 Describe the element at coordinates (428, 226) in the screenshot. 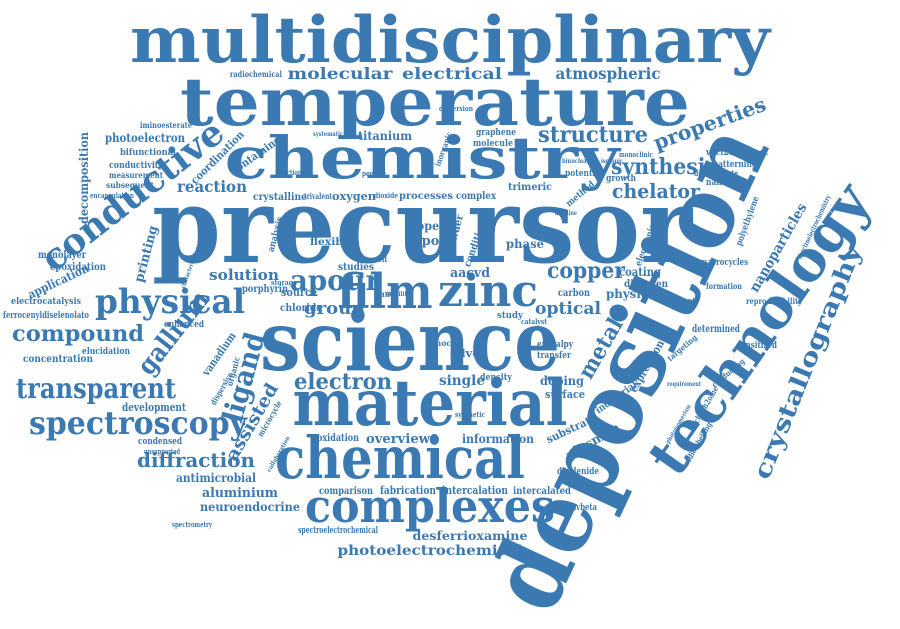

I see `word-doped: doped` at that location.